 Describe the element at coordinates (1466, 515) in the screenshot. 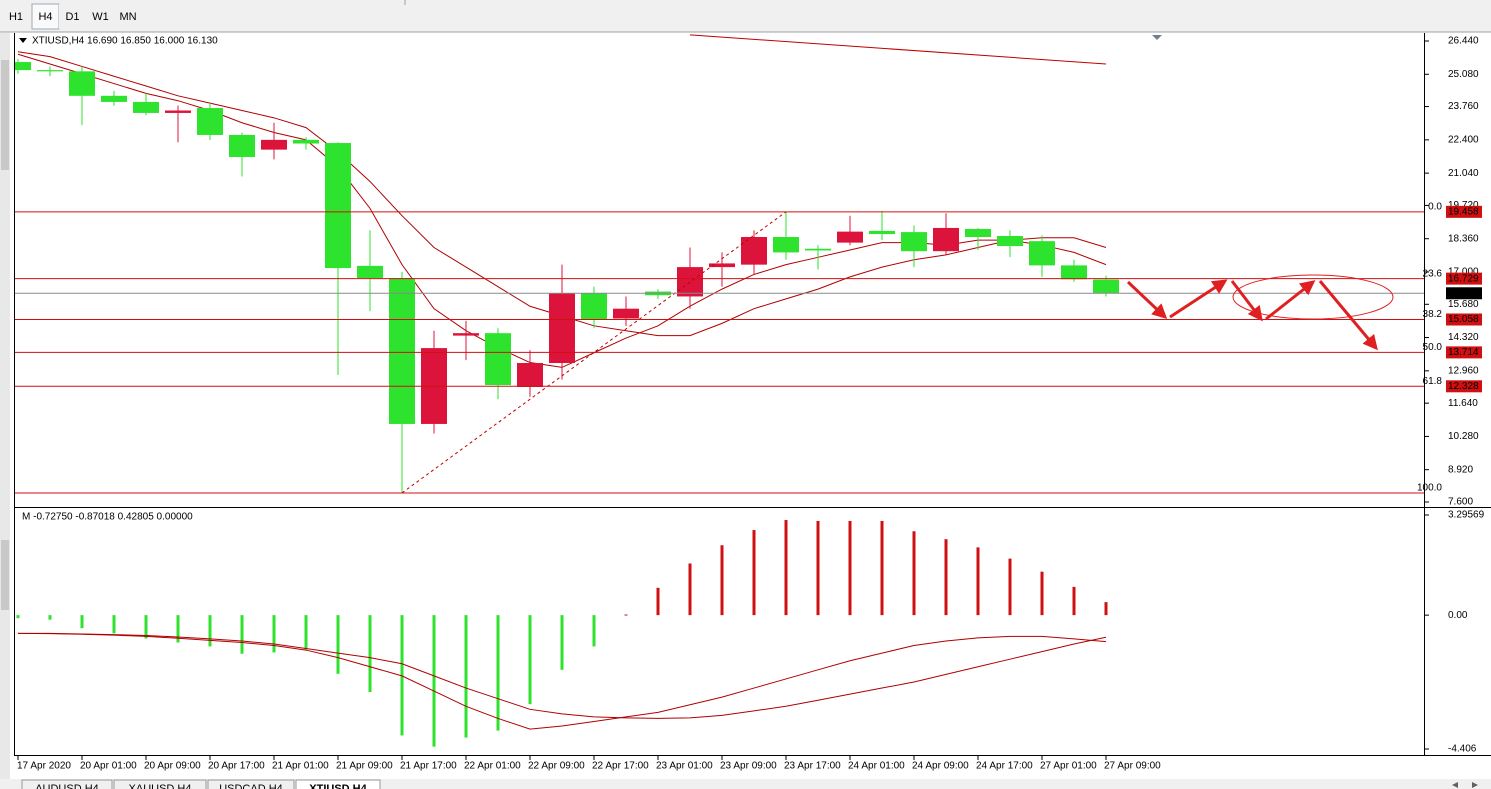

I see `y-tick-label: 3.29569` at that location.